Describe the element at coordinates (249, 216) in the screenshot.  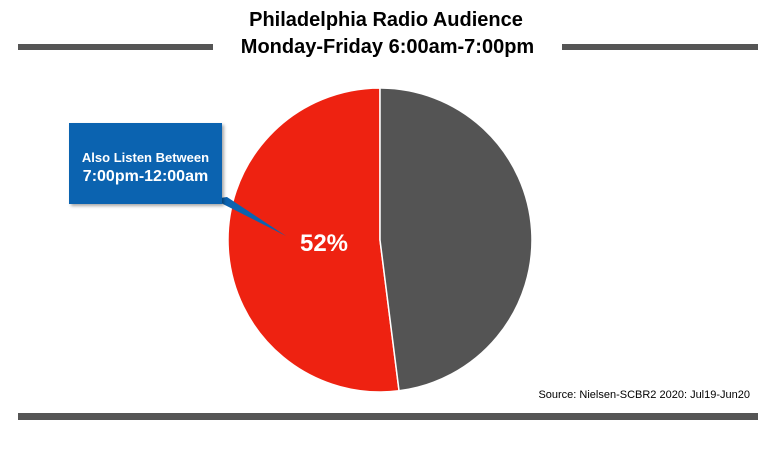
I see `callout-pointer` at that location.